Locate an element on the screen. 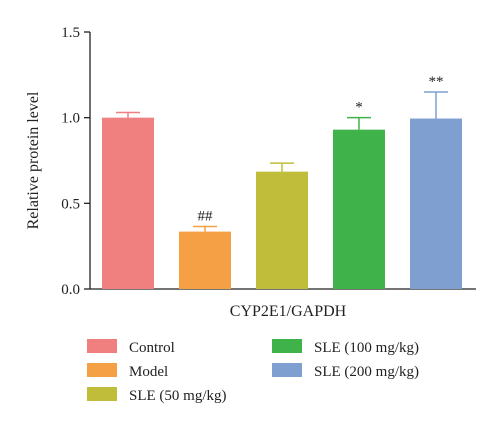  y-tick-label: 1.5 is located at coordinates (70, 33).